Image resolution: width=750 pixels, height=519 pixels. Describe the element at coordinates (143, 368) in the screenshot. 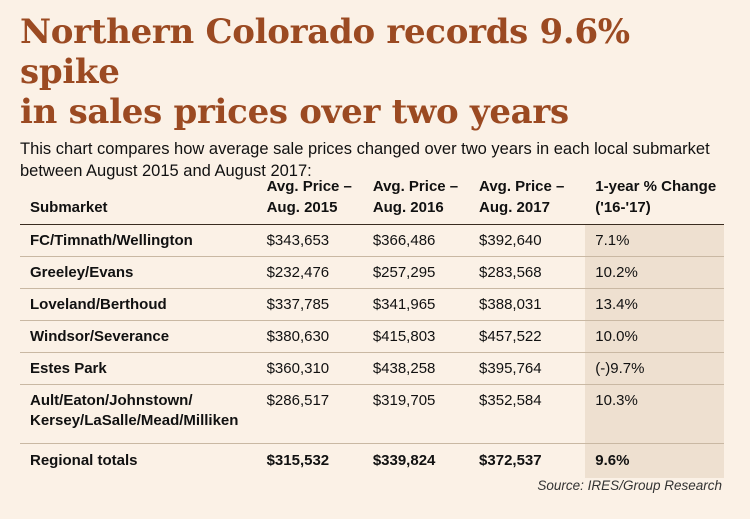

I see `cell-submarket: Estes Park` at that location.